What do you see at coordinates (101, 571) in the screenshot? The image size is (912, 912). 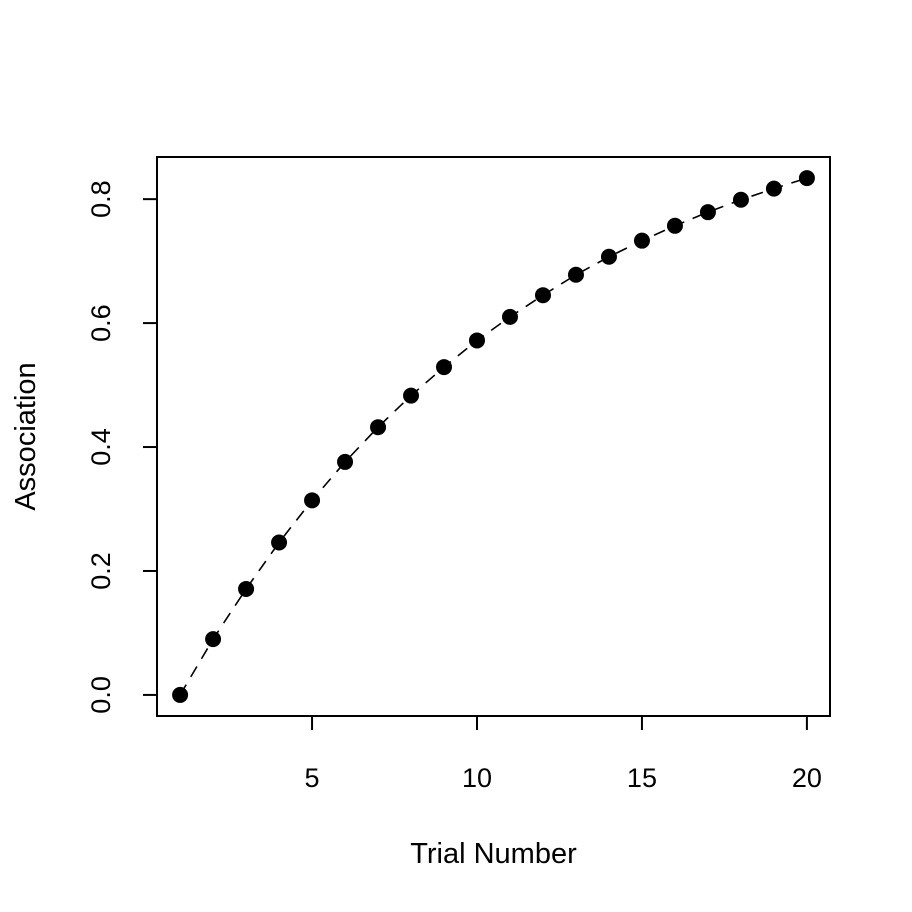 I see `y-tick-label: 0.2` at bounding box center [101, 571].